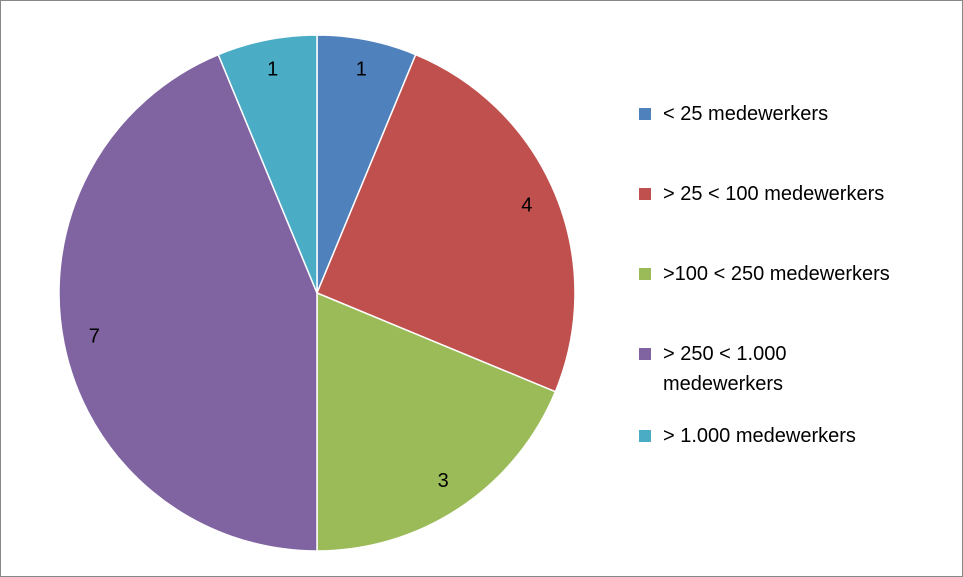 This screenshot has width=963, height=577. What do you see at coordinates (526, 205) in the screenshot?
I see `data-label: 4` at bounding box center [526, 205].